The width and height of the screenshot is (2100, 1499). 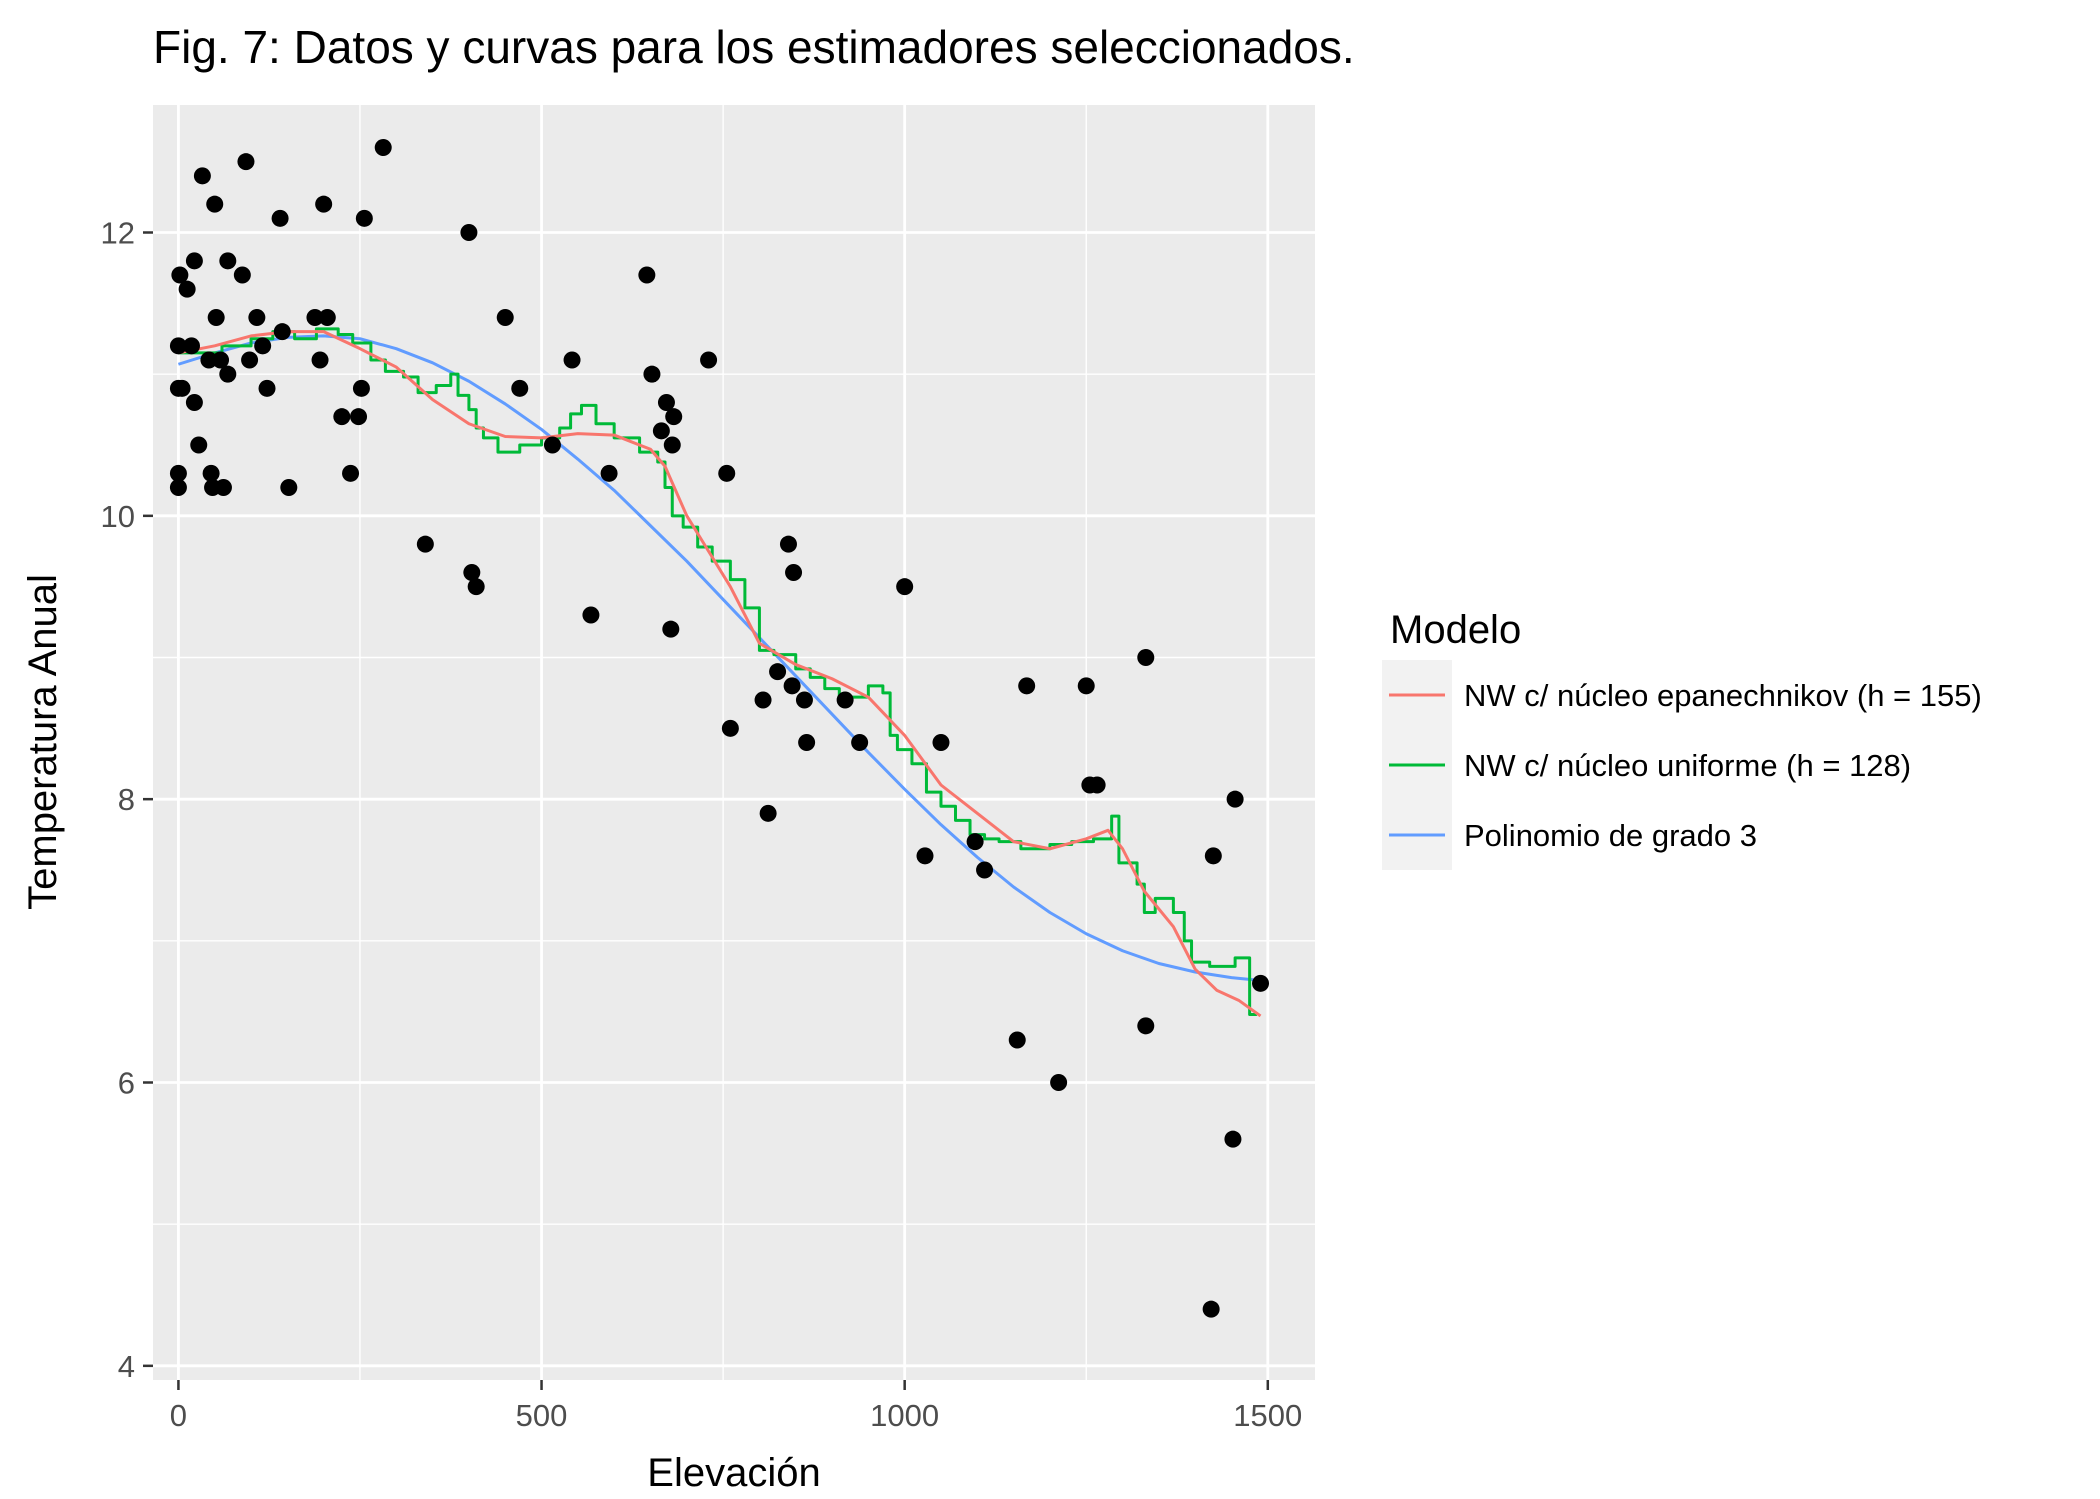 I want to click on y-tick-label: 6, so click(x=126, y=1083).